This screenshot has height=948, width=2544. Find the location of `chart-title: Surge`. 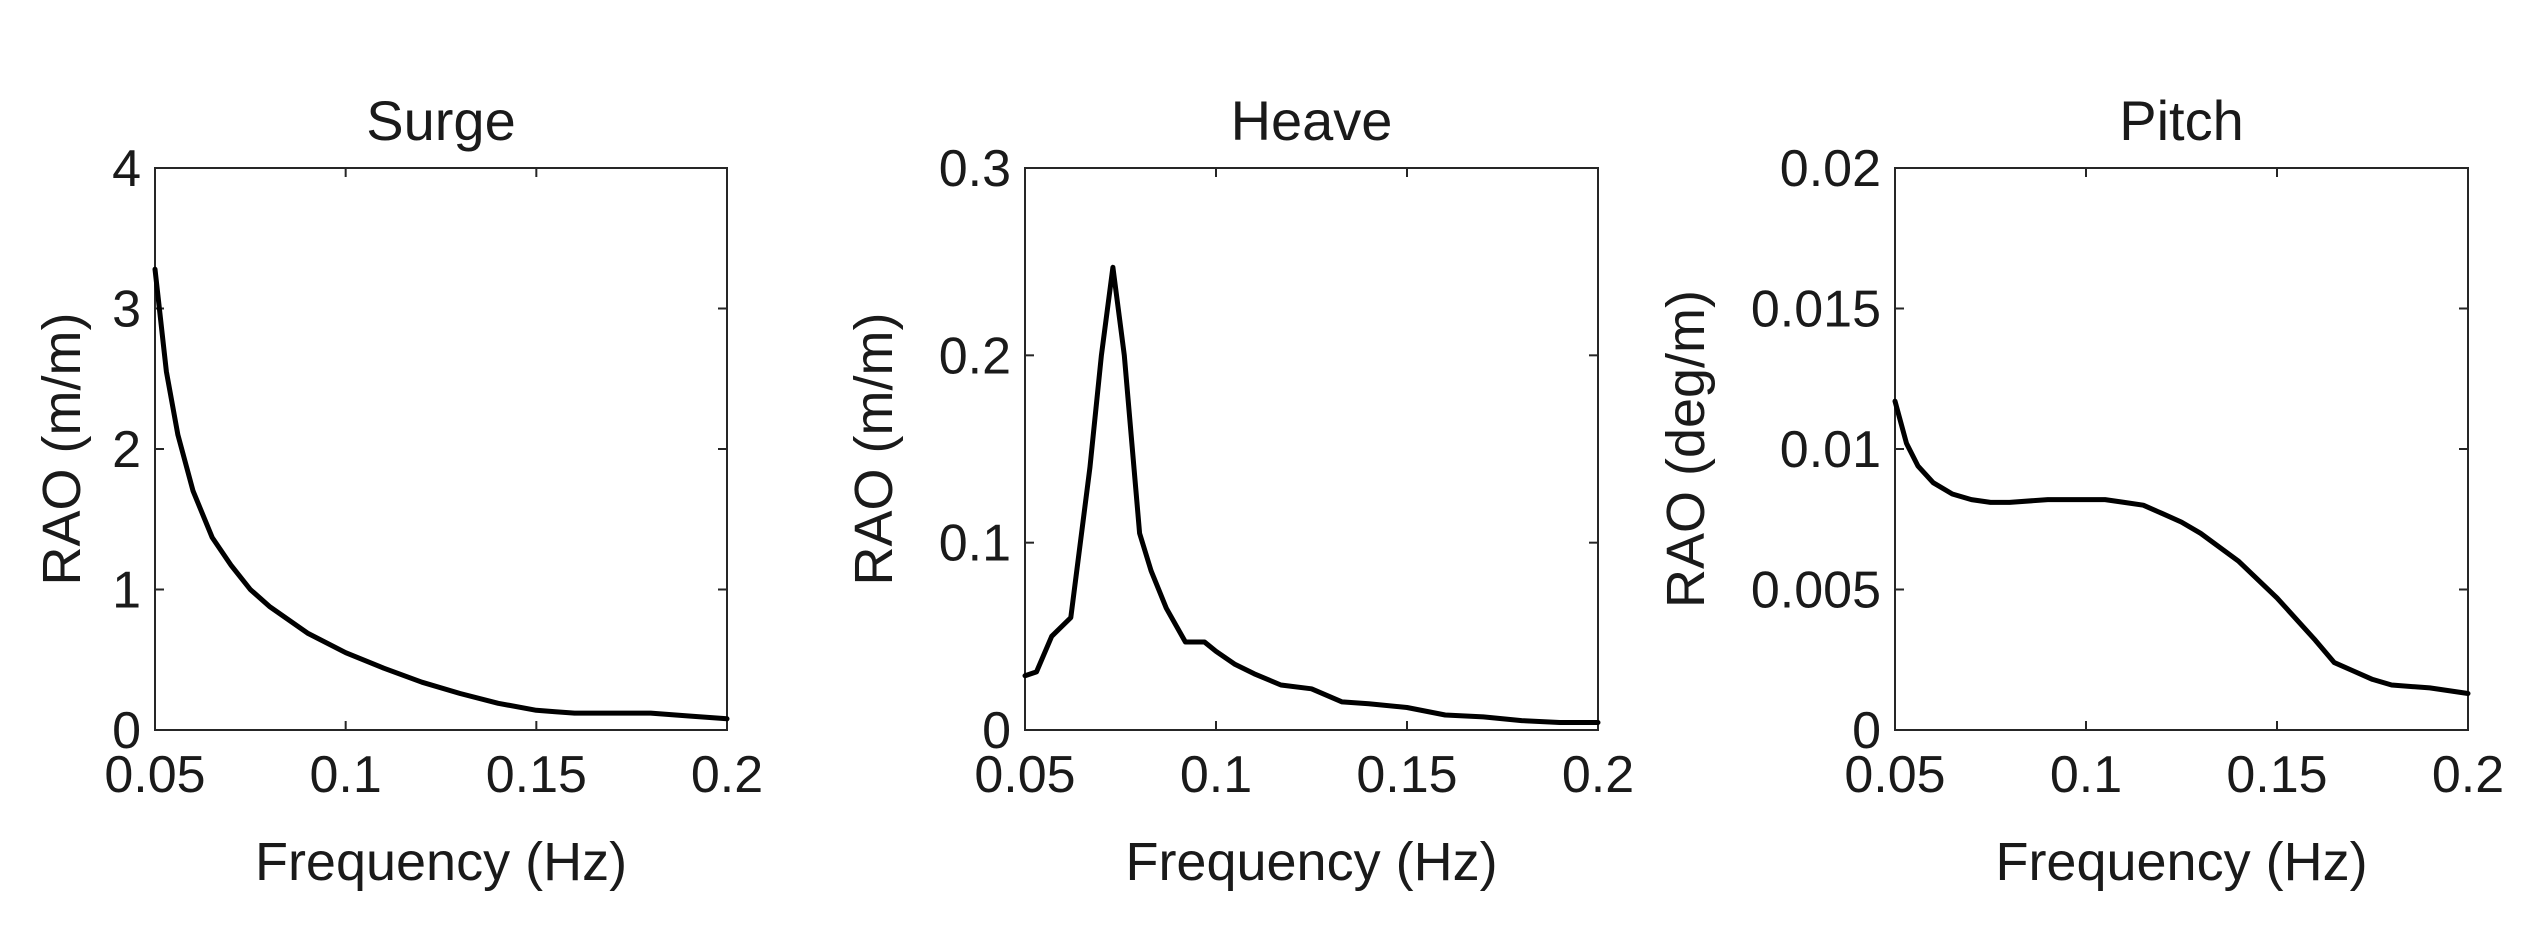

chart-title: Surge is located at coordinates (440, 120).